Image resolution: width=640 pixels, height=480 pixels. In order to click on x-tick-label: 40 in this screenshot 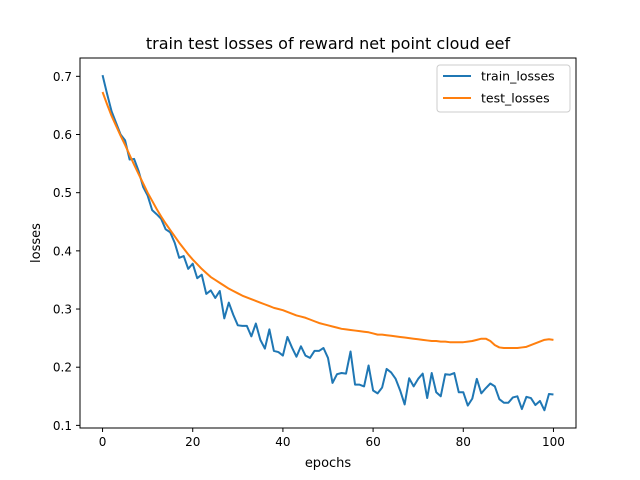, I will do `click(282, 442)`.